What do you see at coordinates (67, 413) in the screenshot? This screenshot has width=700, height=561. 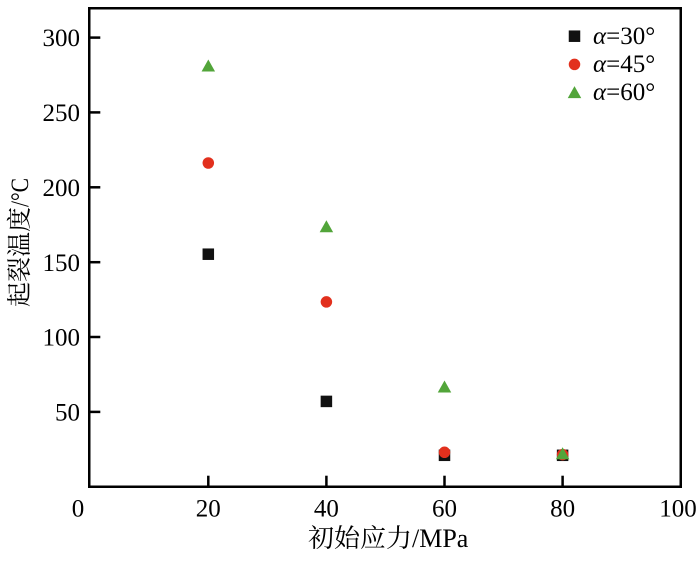 I see `svg-text: 50` at bounding box center [67, 413].